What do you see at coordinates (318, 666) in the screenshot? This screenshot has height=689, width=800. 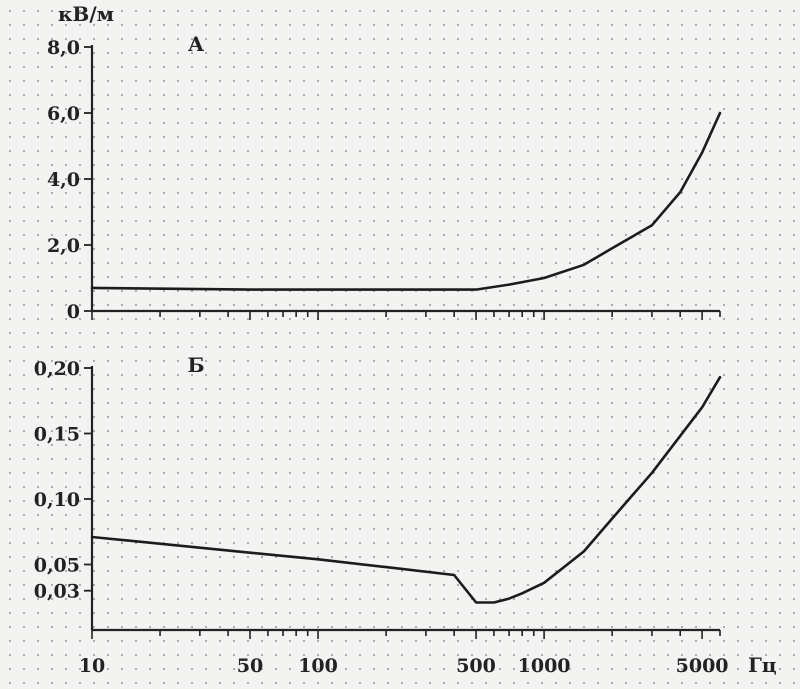 I see `x-tick-label: 100` at bounding box center [318, 666].